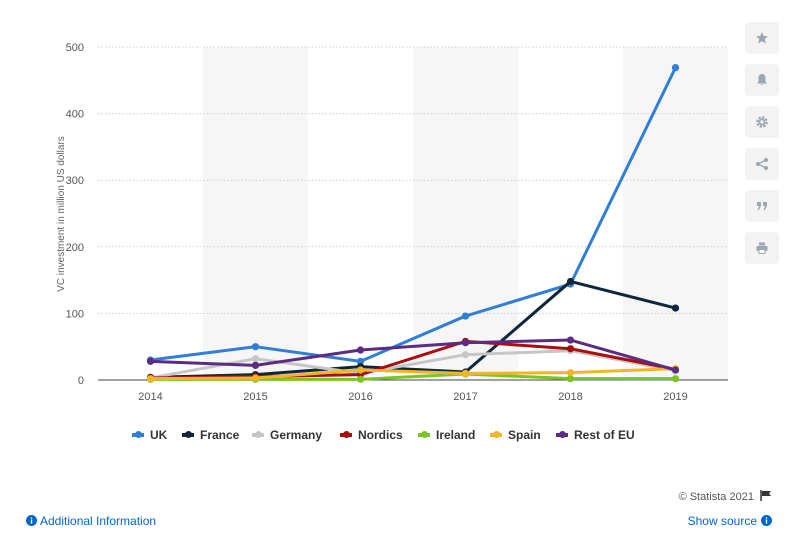  What do you see at coordinates (465, 397) in the screenshot?
I see `x-tick-label: 2017` at bounding box center [465, 397].